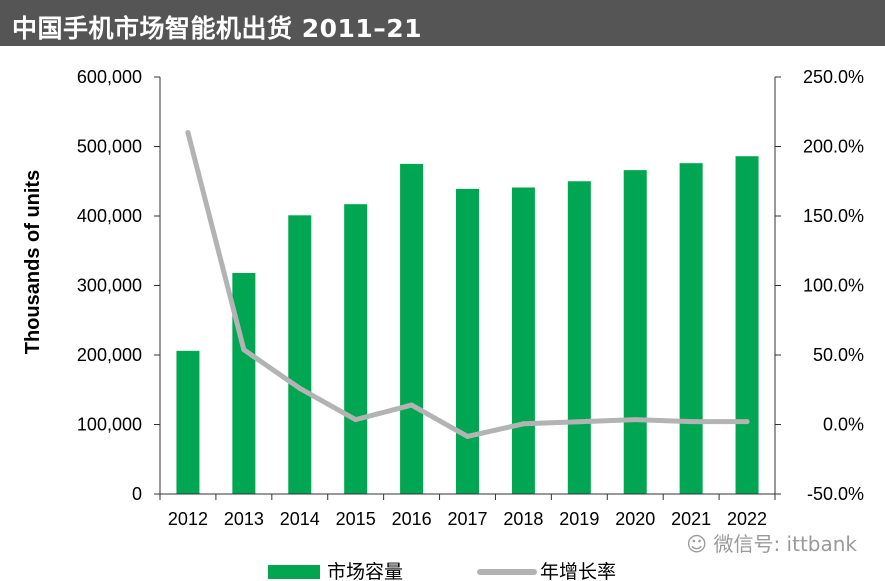  Describe the element at coordinates (467, 519) in the screenshot. I see `x-tick-label: 2017` at that location.